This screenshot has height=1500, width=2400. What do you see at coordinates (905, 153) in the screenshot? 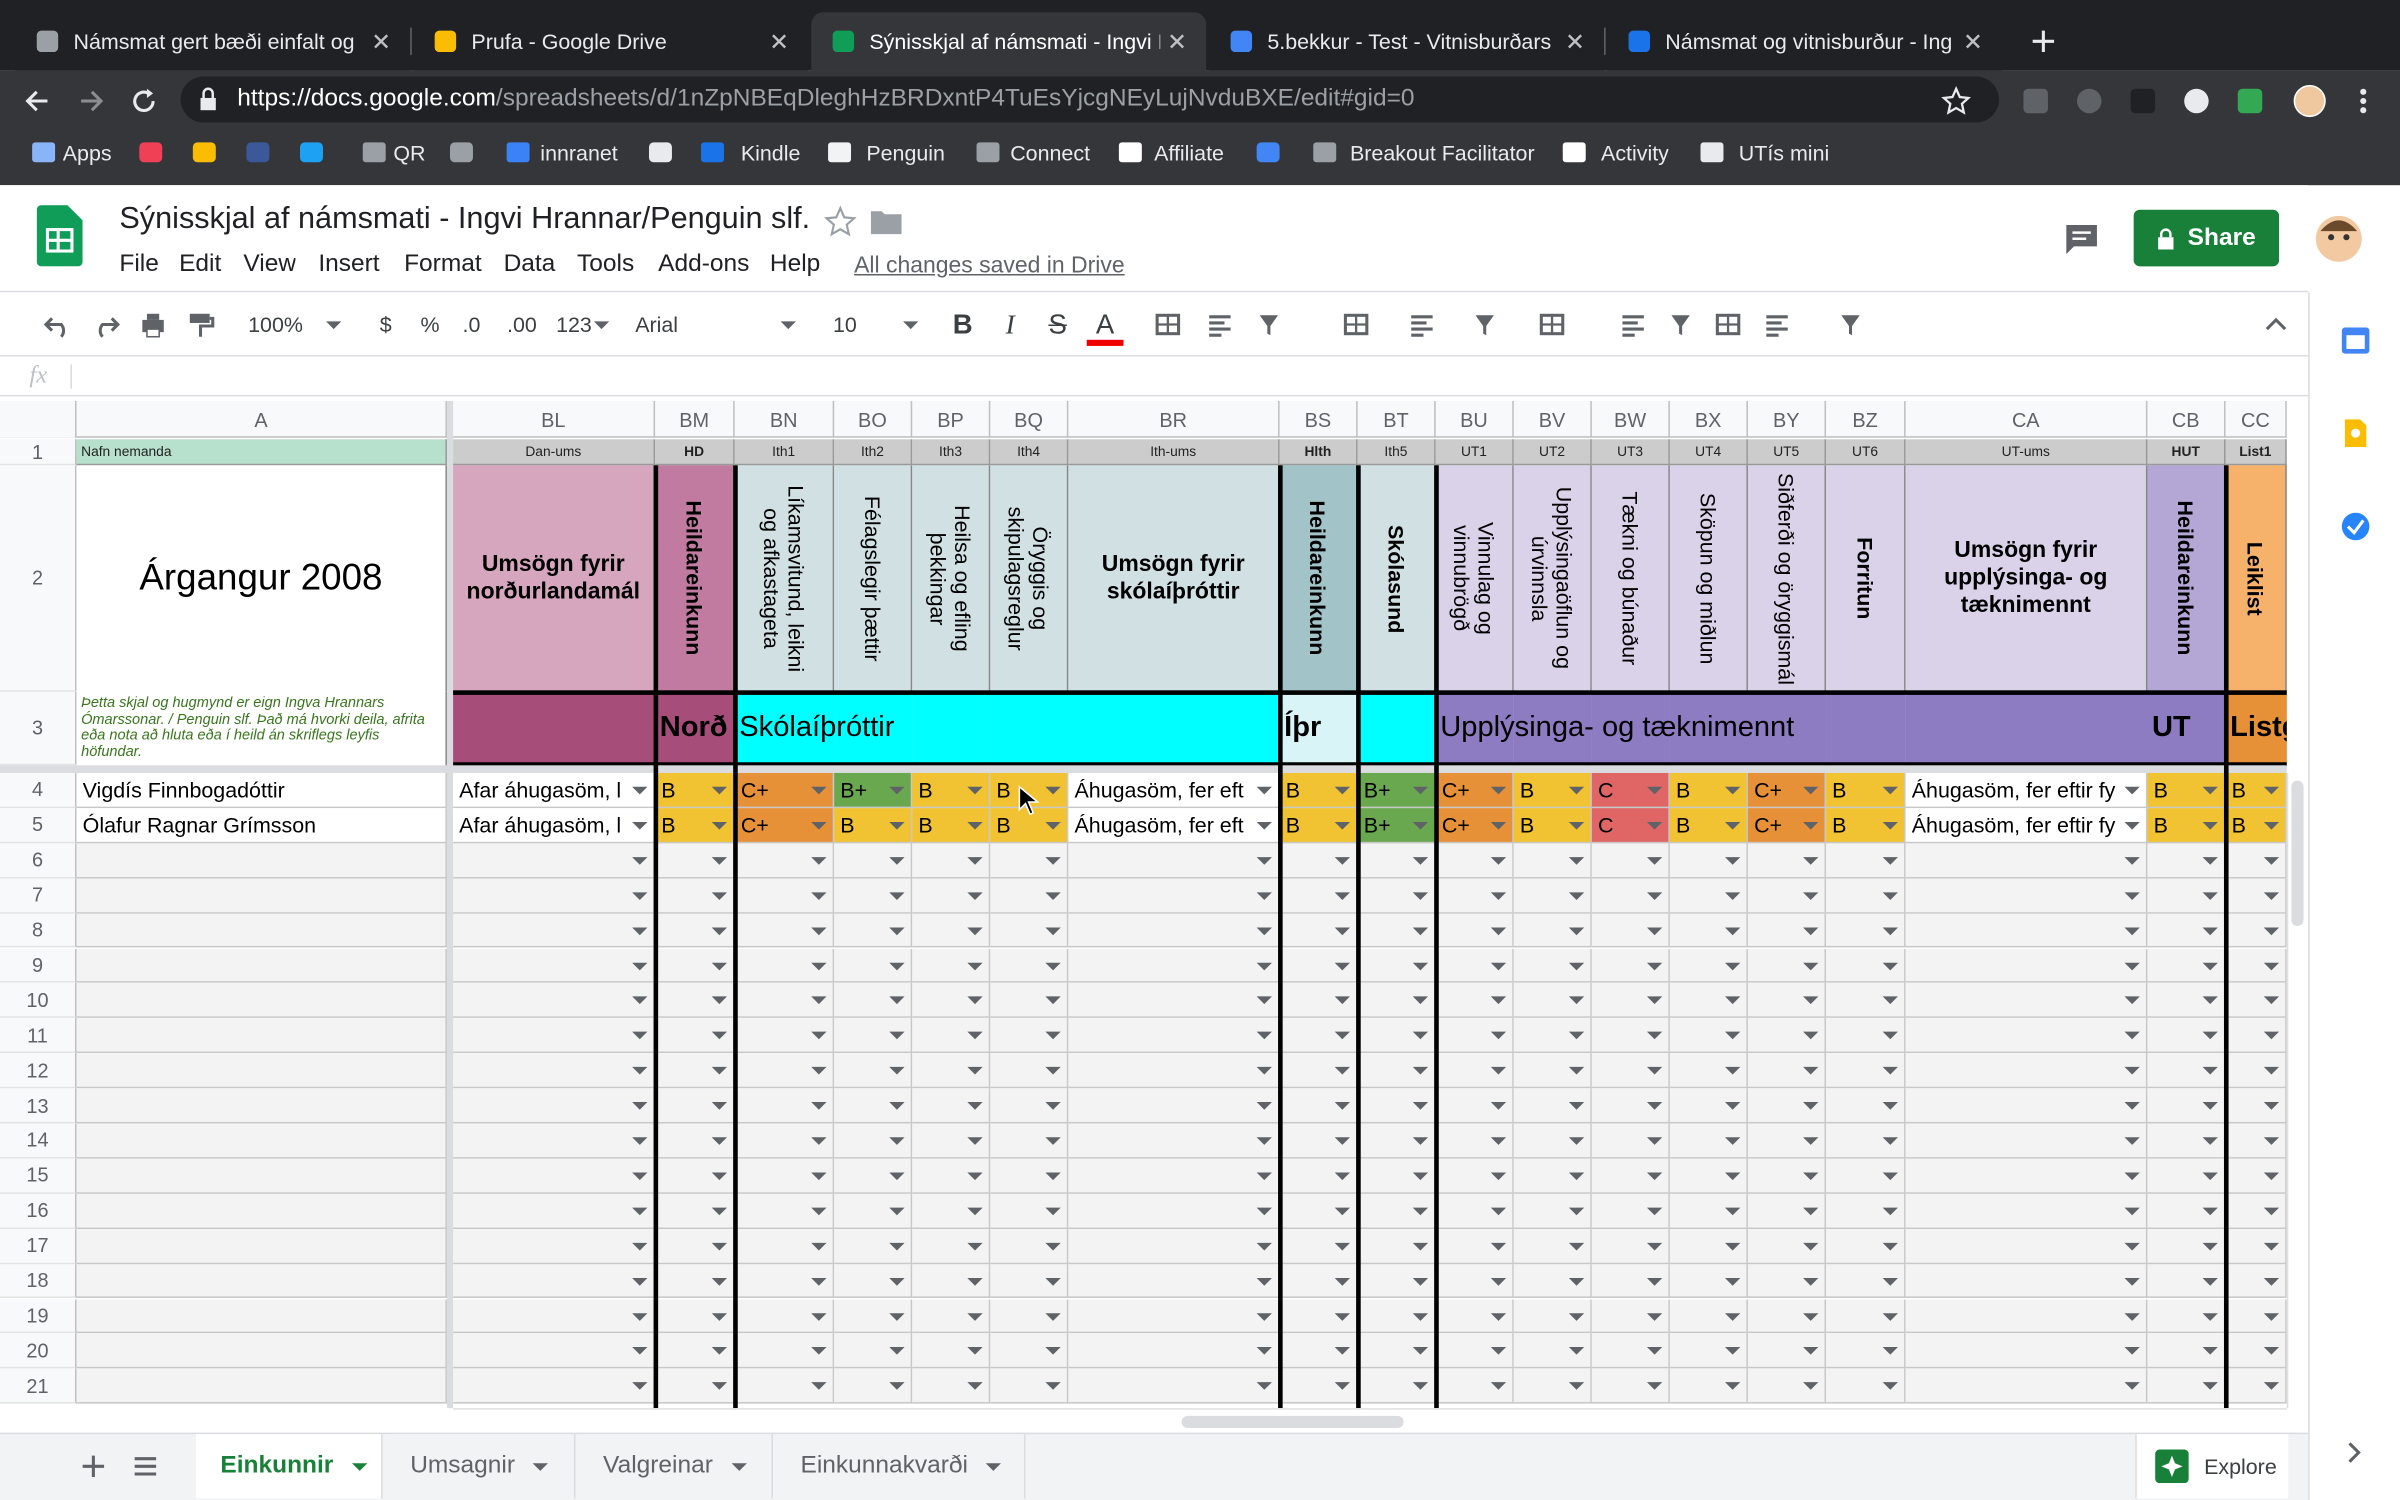
I see `bookmark: Penguin` at bounding box center [905, 153].